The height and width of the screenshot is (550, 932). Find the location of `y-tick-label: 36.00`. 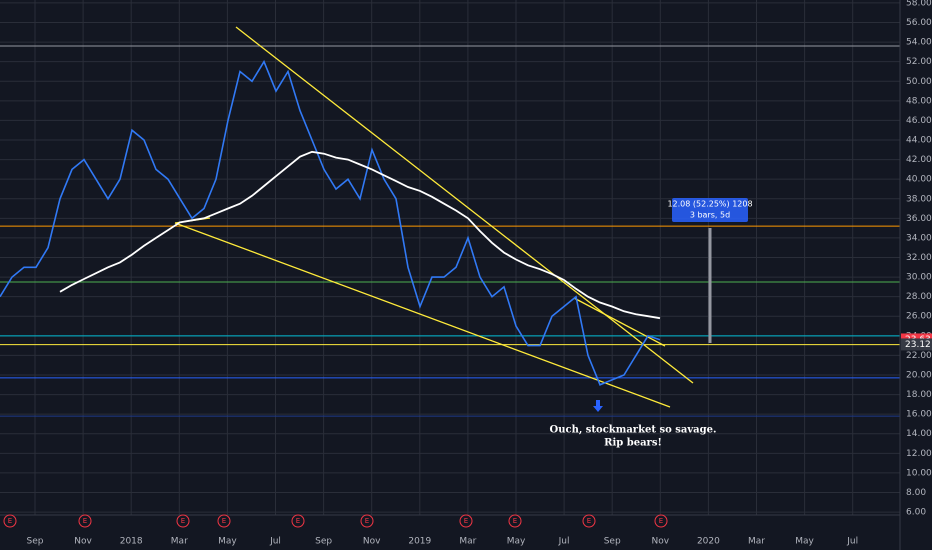

y-tick-label: 36.00 is located at coordinates (919, 219).